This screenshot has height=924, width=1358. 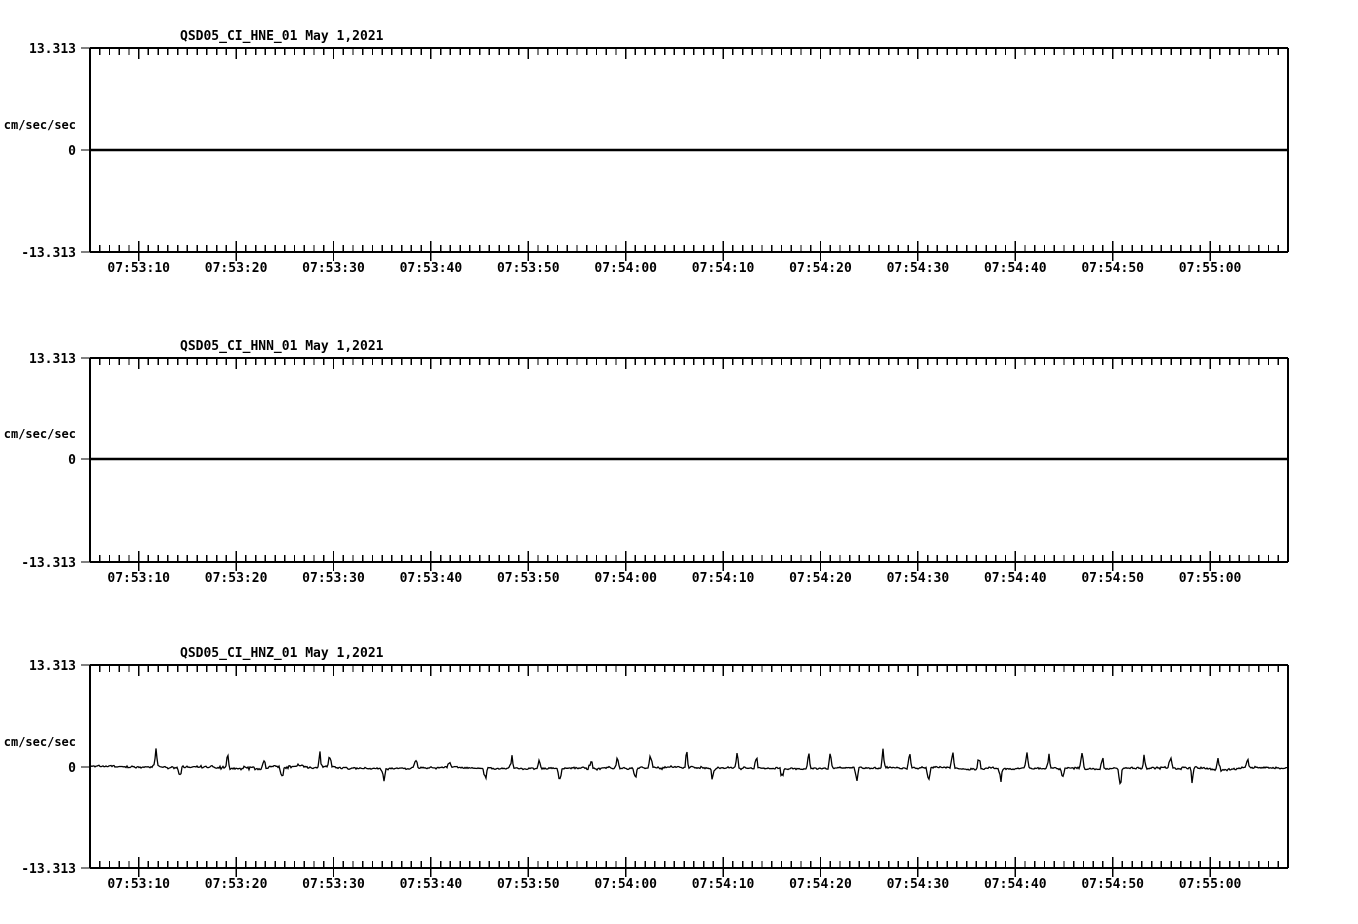 I want to click on panel-title-hnz: QSD05_CI_HNZ_01 May 1,2021, so click(x=282, y=653).